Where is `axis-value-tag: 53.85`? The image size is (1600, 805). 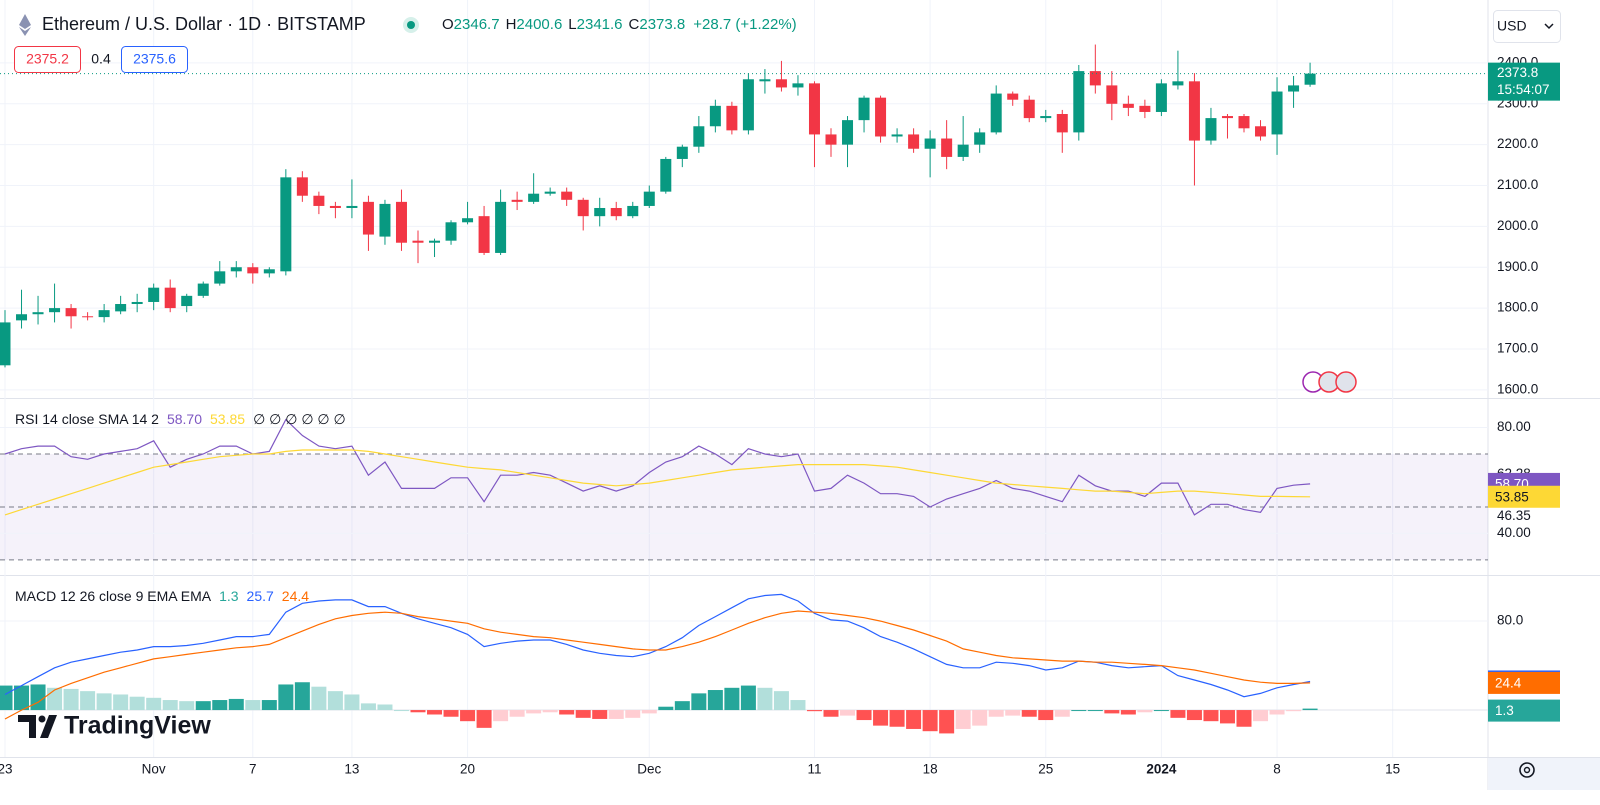 axis-value-tag: 53.85 is located at coordinates (1512, 496).